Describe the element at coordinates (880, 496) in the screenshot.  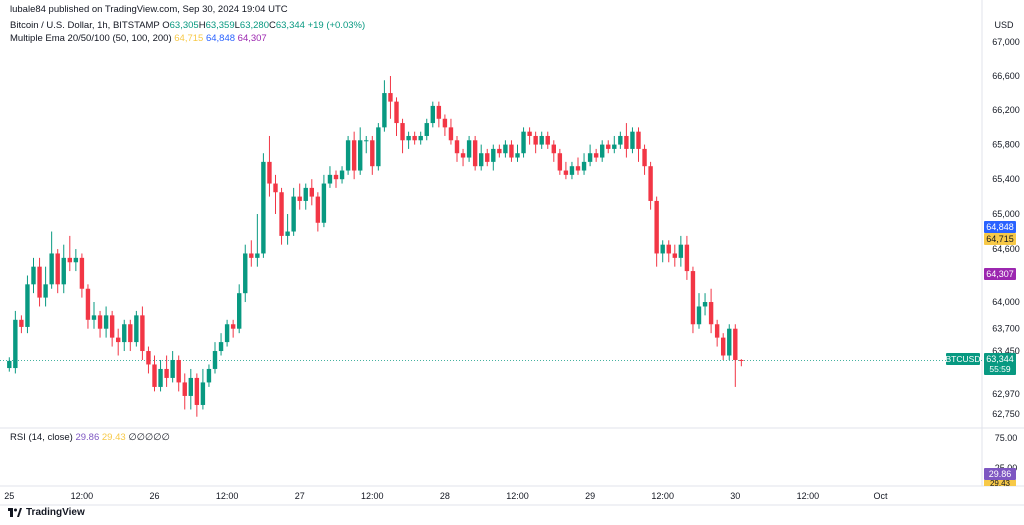
I see `time-tick-label: Oct` at that location.